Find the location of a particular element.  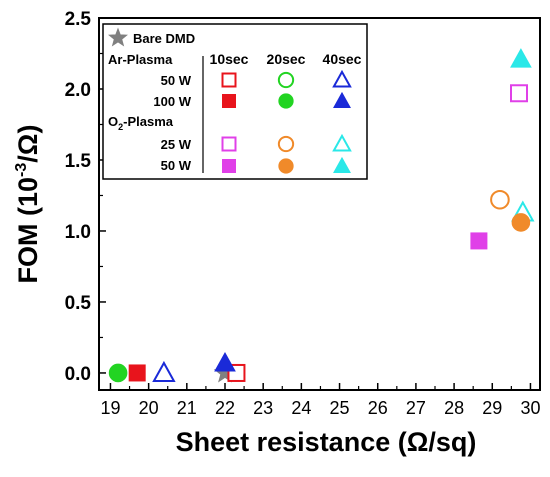

x-tick-label: 27 is located at coordinates (416, 408).